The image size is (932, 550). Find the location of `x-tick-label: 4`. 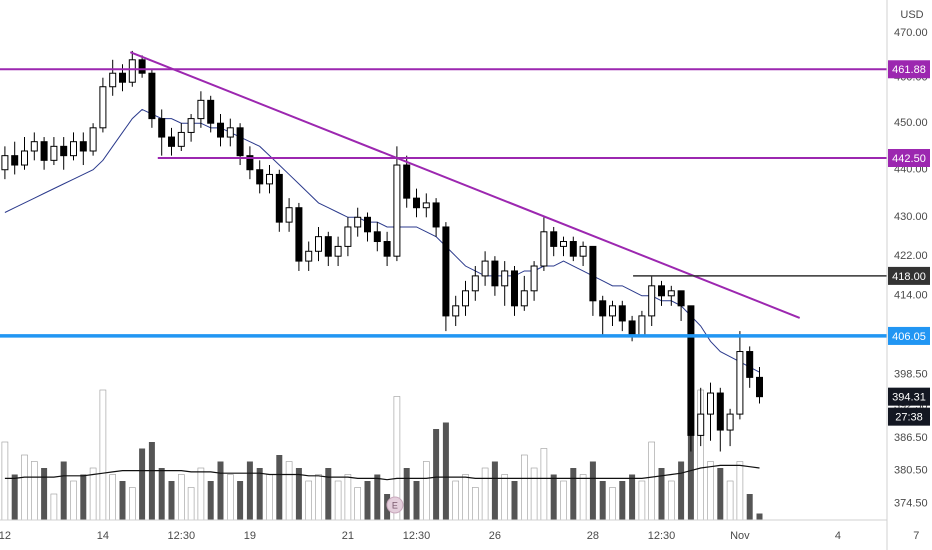

x-tick-label: 4 is located at coordinates (838, 536).